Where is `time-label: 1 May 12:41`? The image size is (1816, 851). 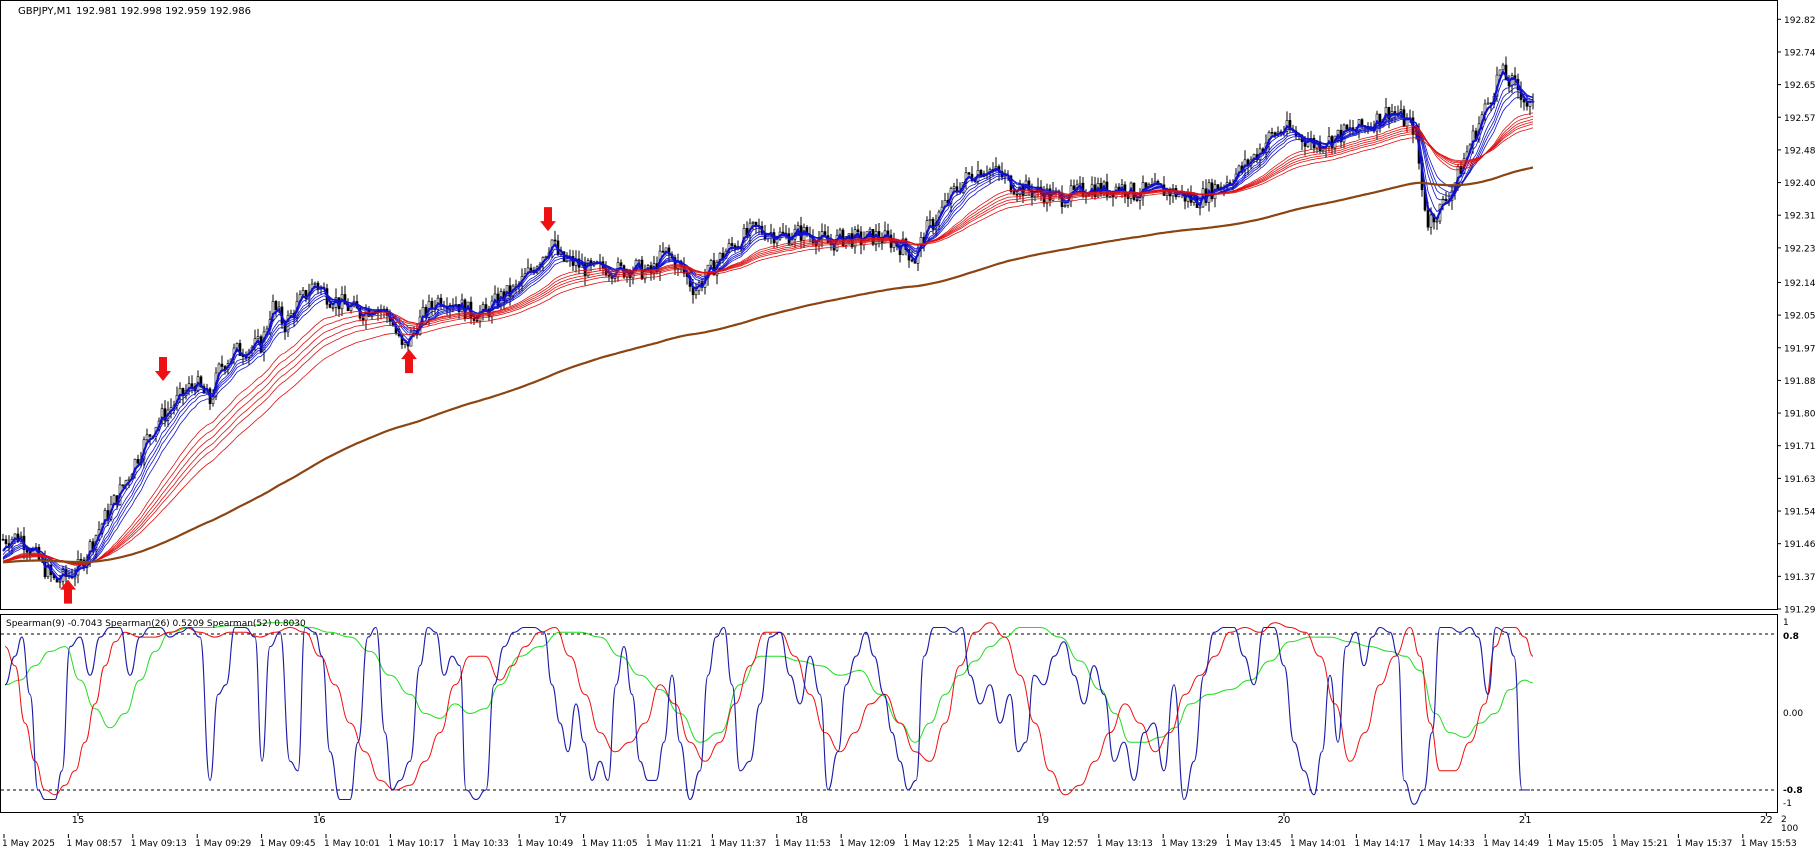
time-label: 1 May 12:41 is located at coordinates (996, 843).